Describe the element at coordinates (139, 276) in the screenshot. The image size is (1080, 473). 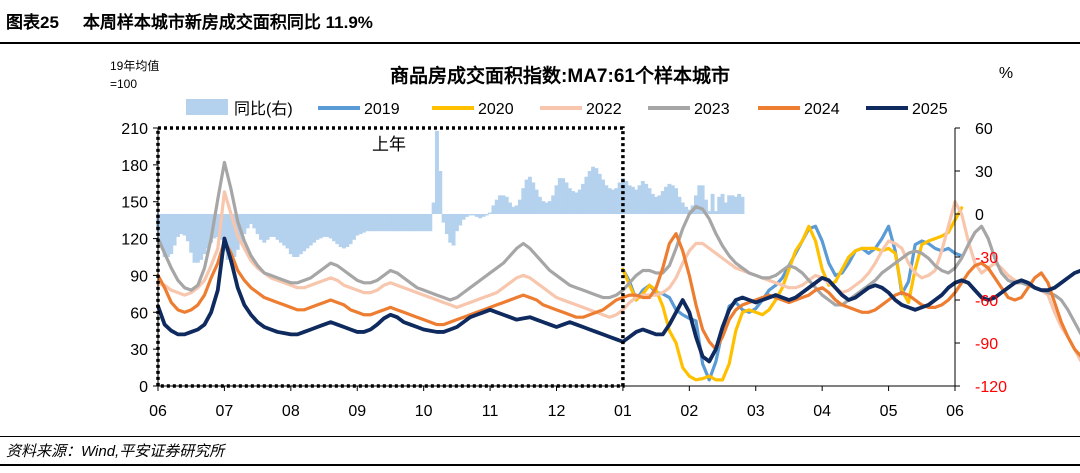
I see `left-tick-label: 90` at that location.